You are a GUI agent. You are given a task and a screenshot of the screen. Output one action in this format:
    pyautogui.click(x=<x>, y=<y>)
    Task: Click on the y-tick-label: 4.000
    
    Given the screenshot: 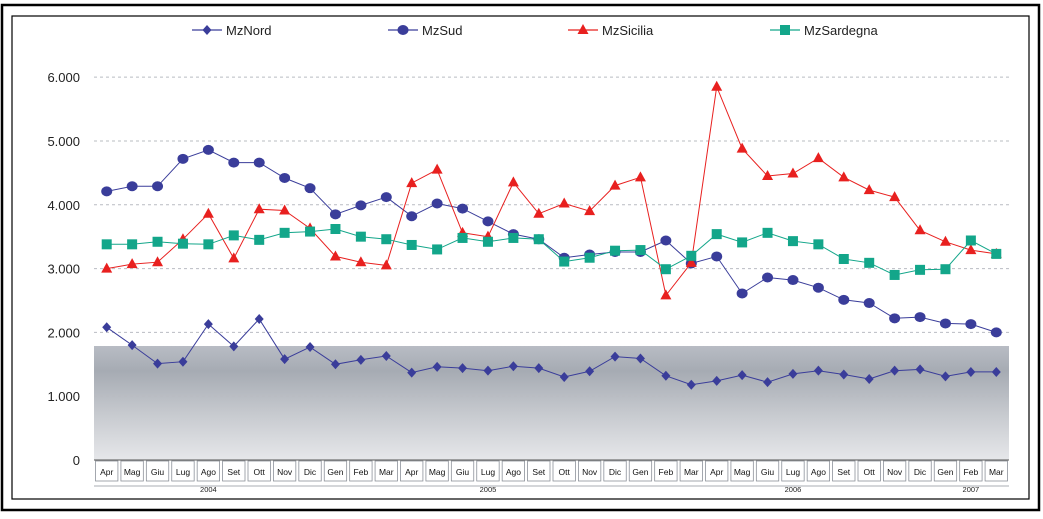 What is the action you would take?
    pyautogui.click(x=63, y=205)
    